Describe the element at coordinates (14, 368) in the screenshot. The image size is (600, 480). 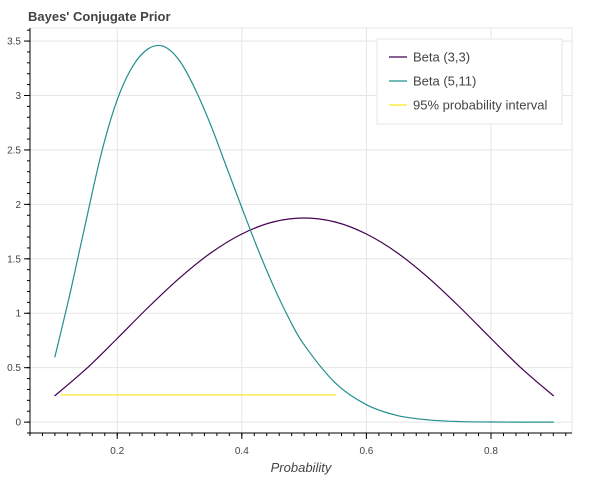
I see `y-tick-label: 0.5` at that location.